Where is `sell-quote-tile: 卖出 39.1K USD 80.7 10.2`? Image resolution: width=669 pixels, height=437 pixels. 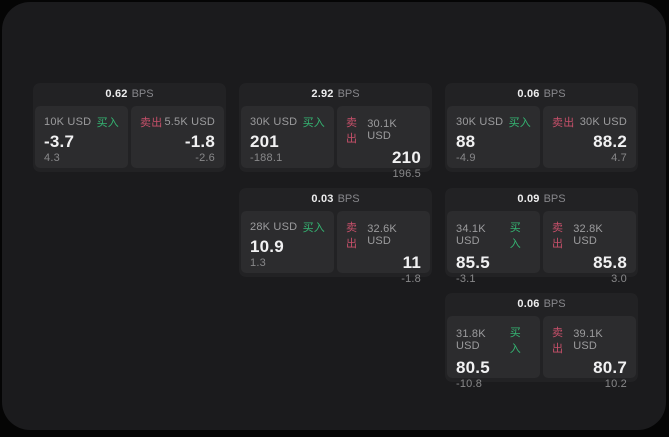
sell-quote-tile: 卖出 39.1K USD 80.7 10.2 is located at coordinates (589, 353).